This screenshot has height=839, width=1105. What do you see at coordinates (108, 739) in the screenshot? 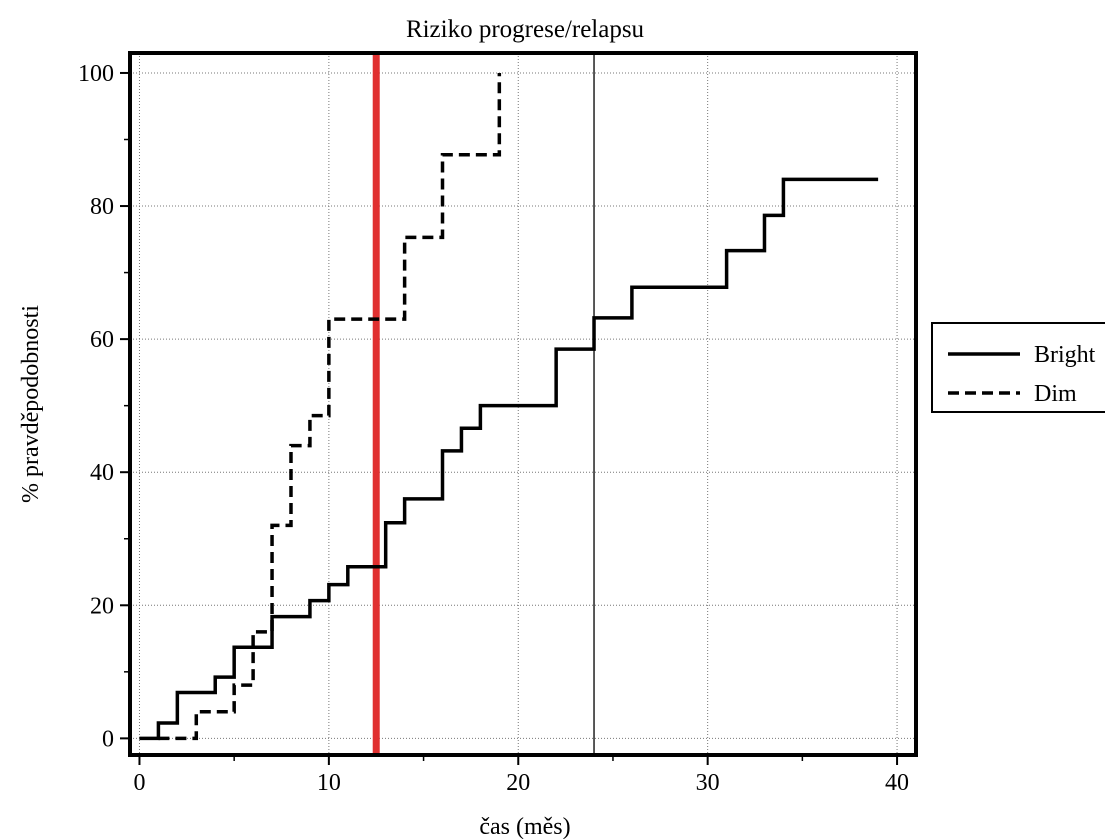
I see `y-tick-label: 0` at bounding box center [108, 739].